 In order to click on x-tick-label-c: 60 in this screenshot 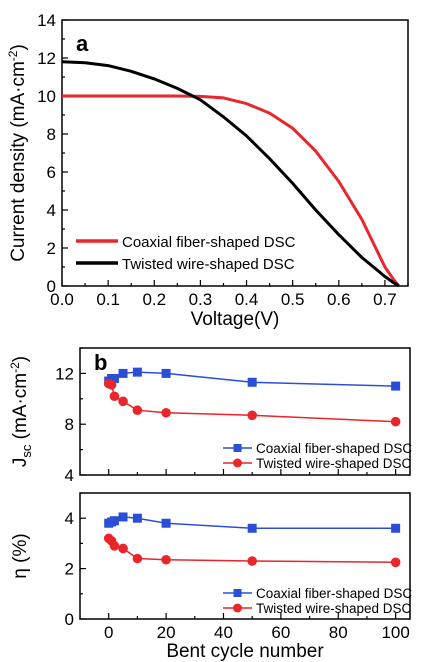, I will do `click(280, 632)`.